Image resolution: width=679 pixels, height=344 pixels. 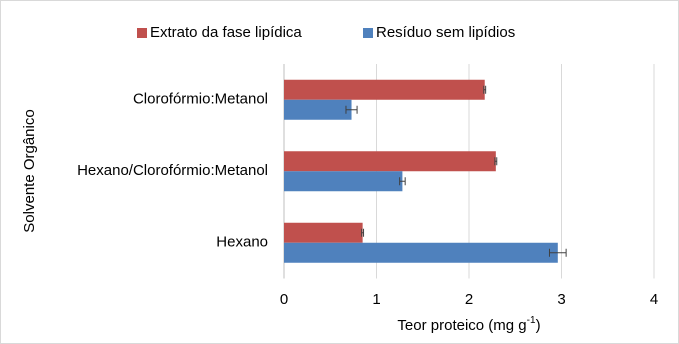 I want to click on y-tick-label: Hexano/Clorofórmio:Metanol, so click(x=172, y=170).